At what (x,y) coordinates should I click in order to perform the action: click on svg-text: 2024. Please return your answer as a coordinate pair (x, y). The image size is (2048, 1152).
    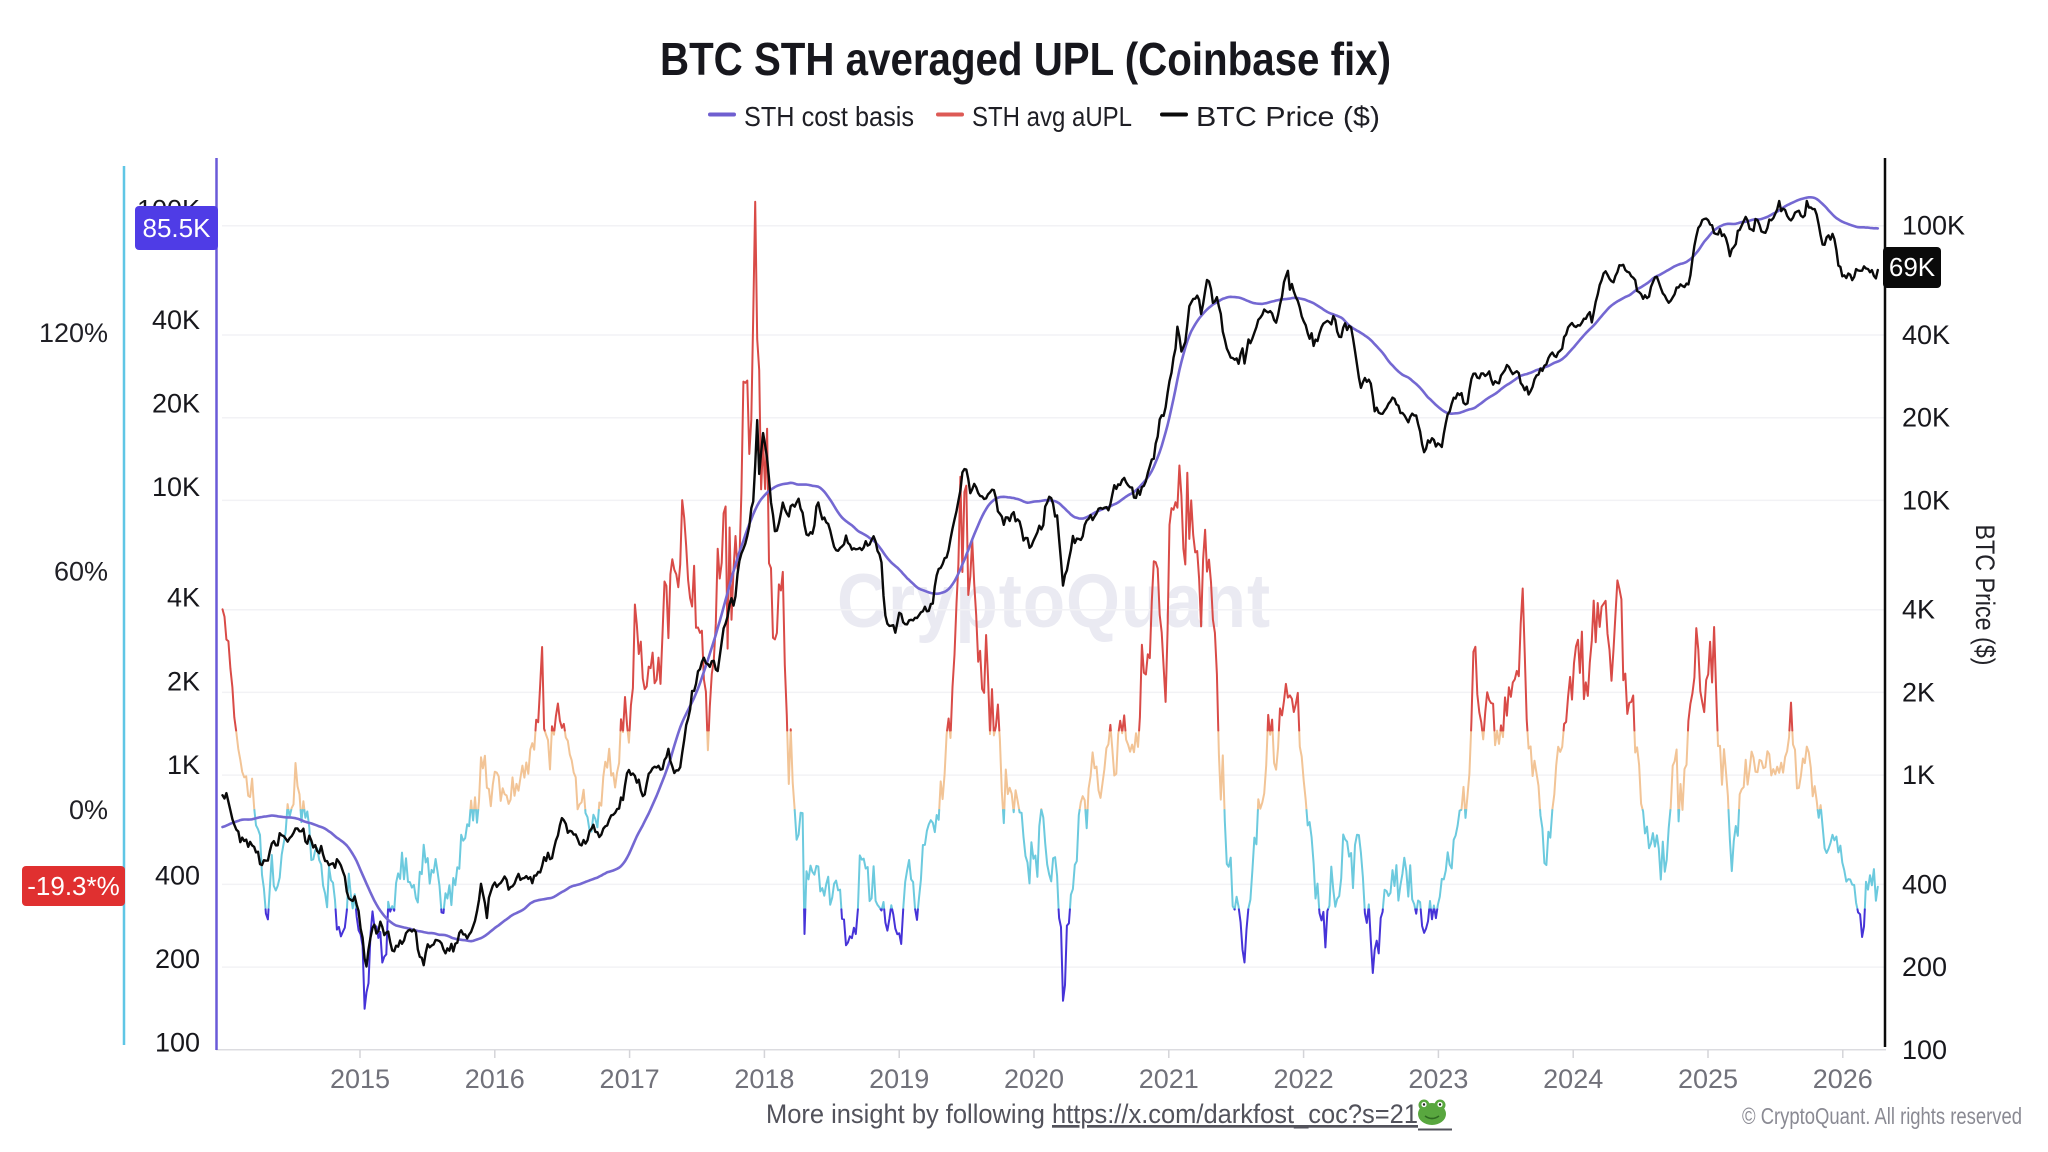
    Looking at the image, I should click on (1573, 1079).